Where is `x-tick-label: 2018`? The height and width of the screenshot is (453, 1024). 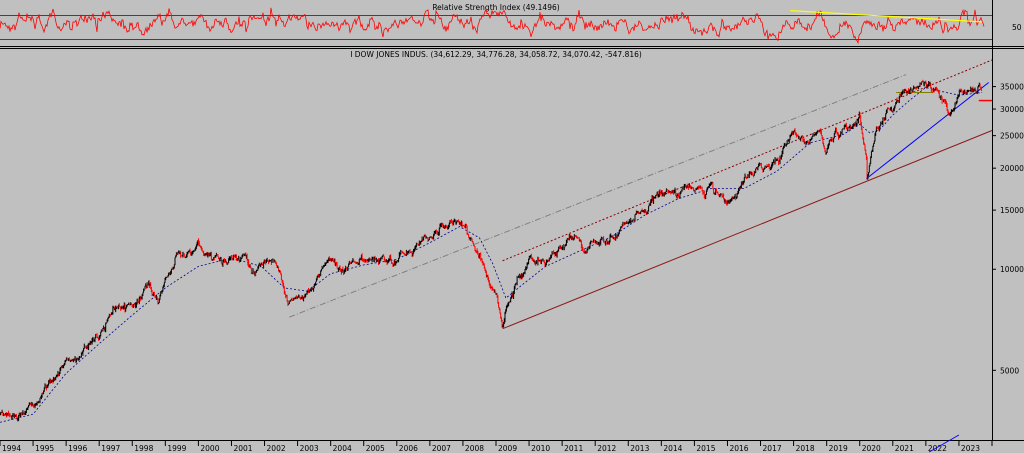
x-tick-label: 2018 is located at coordinates (805, 448).